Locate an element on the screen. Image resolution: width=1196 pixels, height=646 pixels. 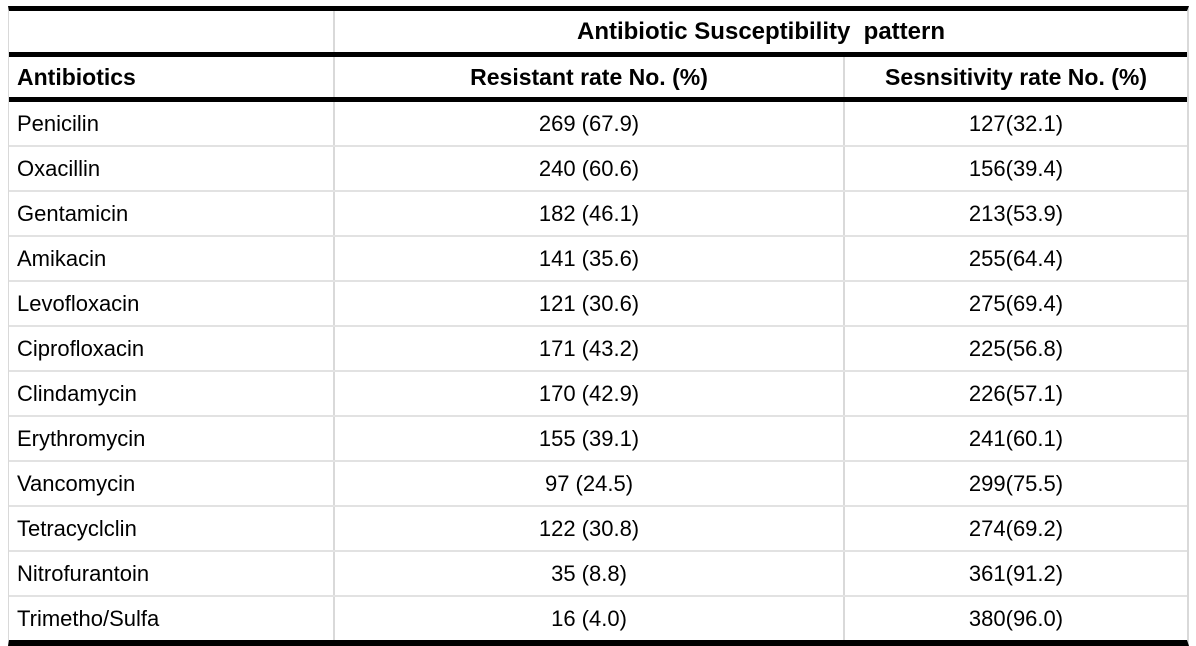
antibiotic-name: Vancomycin is located at coordinates (172, 483).